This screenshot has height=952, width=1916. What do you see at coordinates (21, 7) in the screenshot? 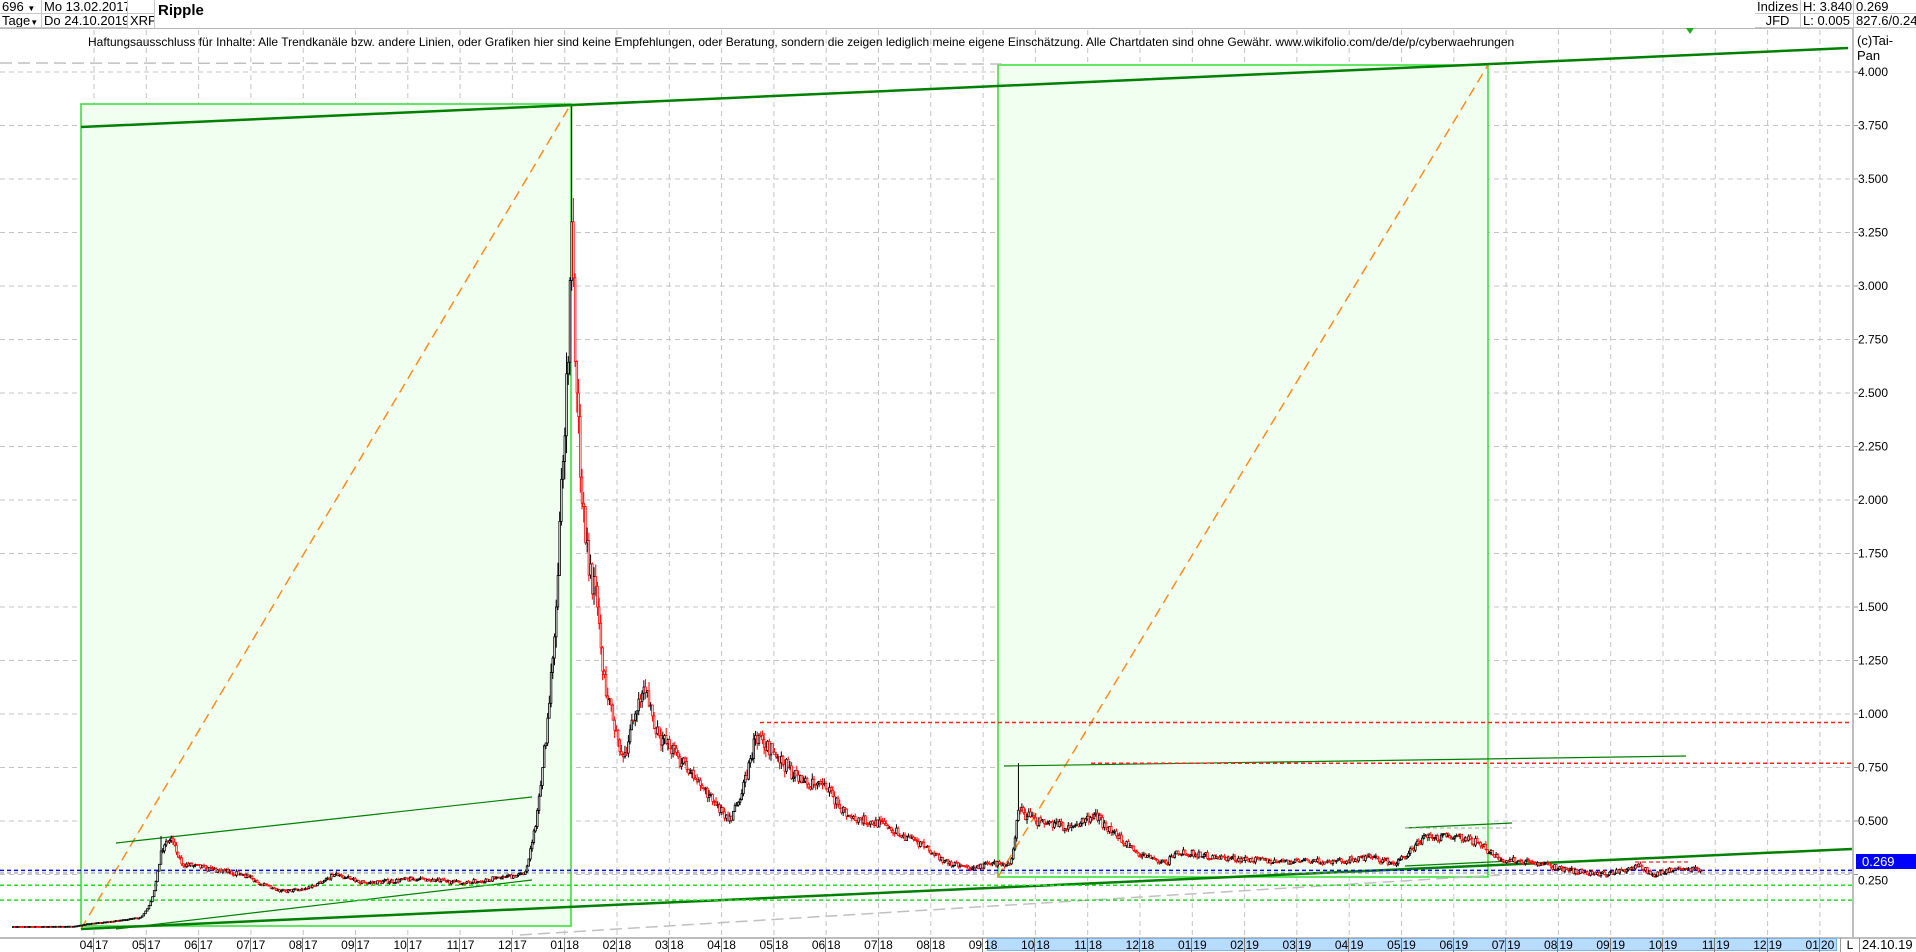
I see `count-select: 696 ▼` at bounding box center [21, 7].